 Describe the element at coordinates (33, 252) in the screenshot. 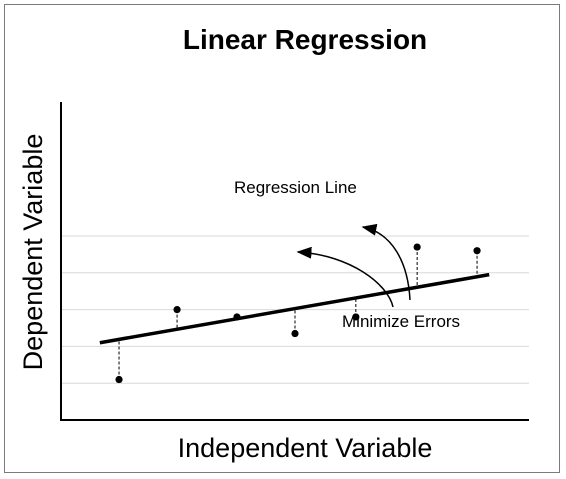

I see `y-axis-label: Dependent Variable` at that location.